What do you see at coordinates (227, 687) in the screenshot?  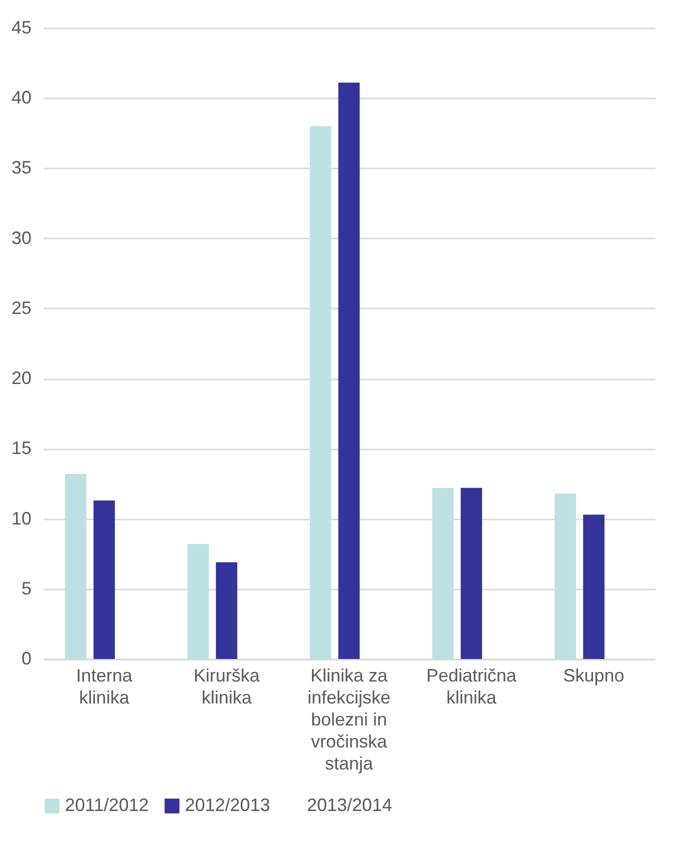 I see `x-tick-label: Kirurška klinika` at bounding box center [227, 687].